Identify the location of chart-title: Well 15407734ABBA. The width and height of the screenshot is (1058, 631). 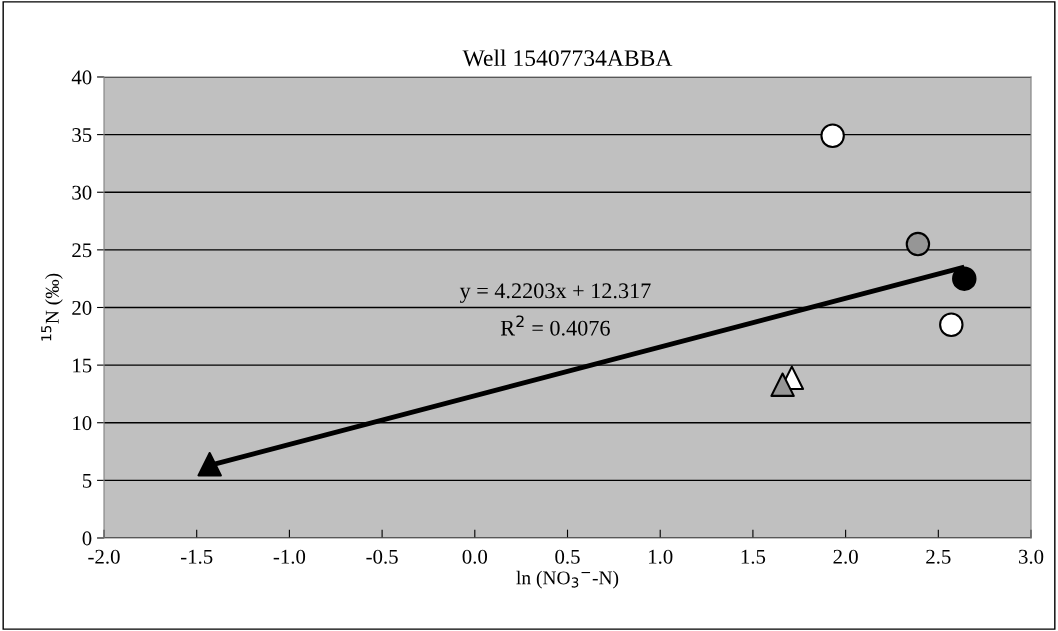
(567, 58).